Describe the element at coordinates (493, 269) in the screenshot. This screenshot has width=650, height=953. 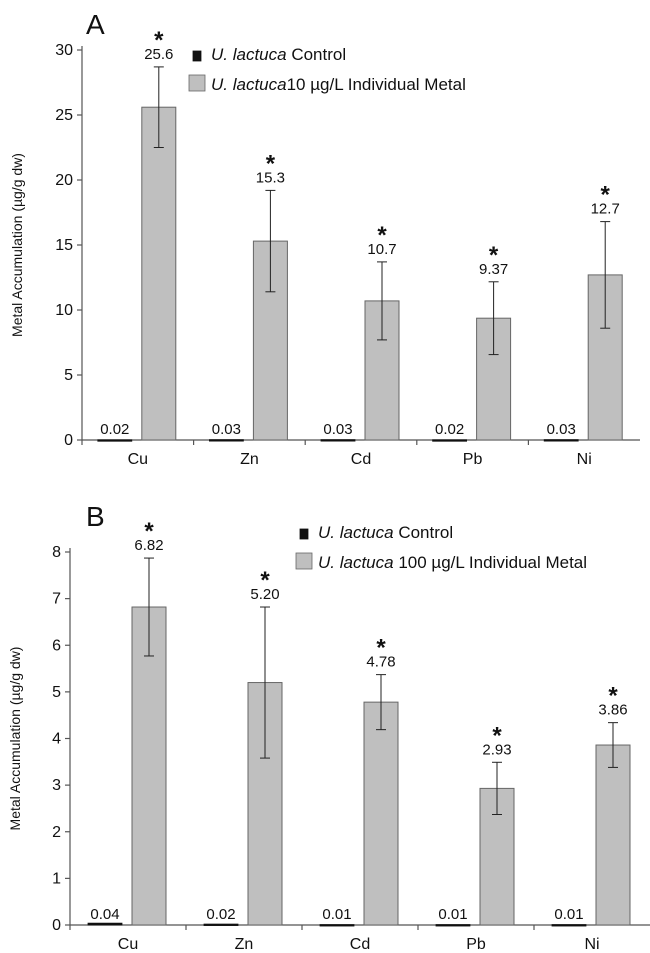
I see `data-label-treatment: 9.37` at that location.